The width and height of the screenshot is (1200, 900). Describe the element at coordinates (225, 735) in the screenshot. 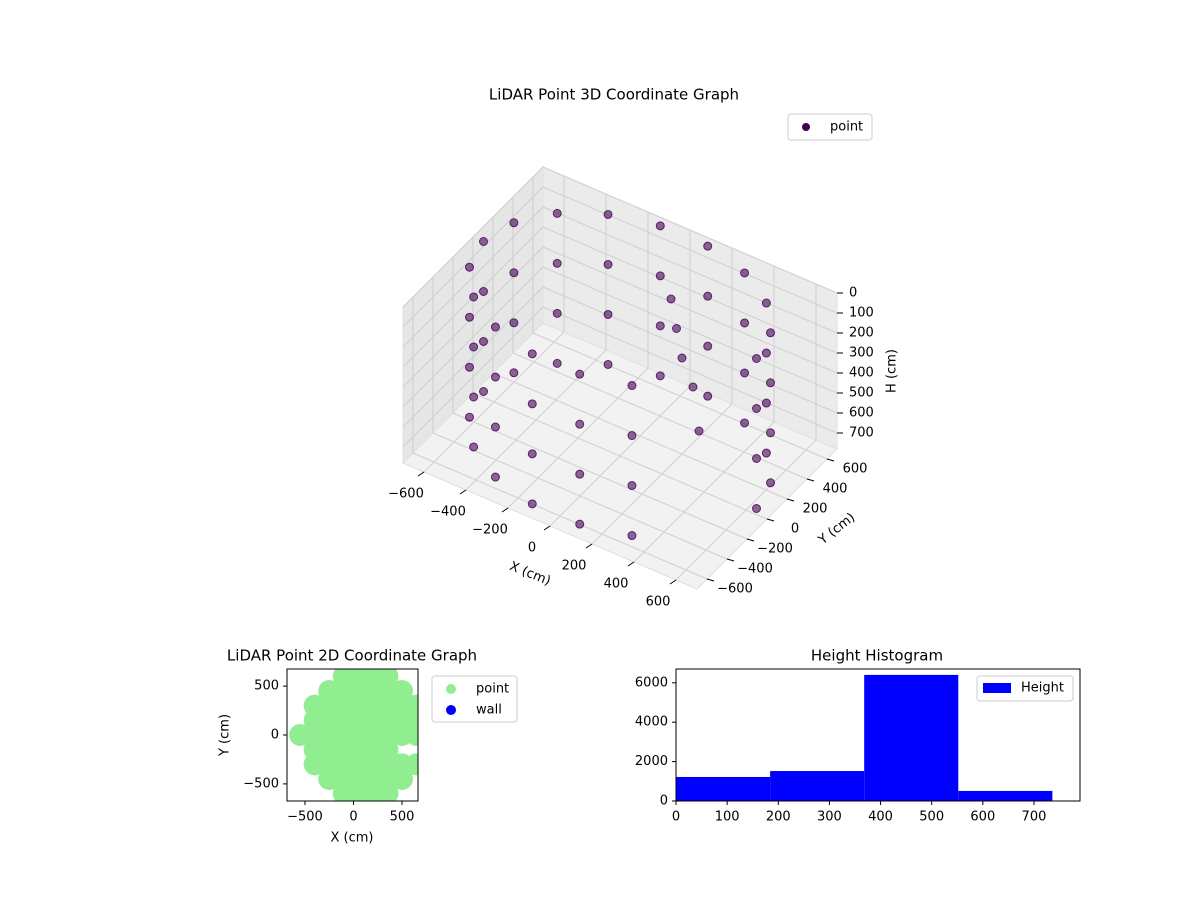

I see `y-axis-label: Y (cm)` at that location.